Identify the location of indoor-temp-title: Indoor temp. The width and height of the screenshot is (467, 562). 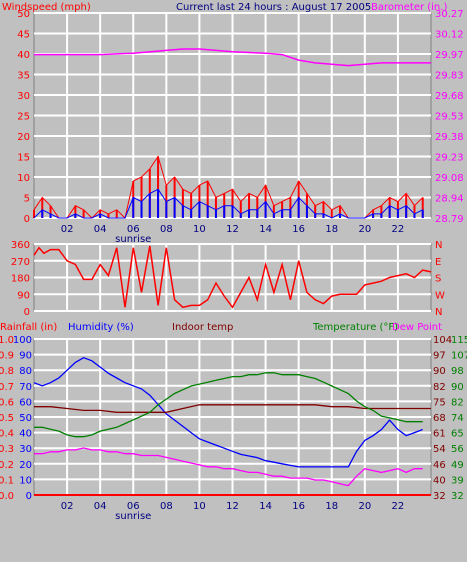
(202, 327).